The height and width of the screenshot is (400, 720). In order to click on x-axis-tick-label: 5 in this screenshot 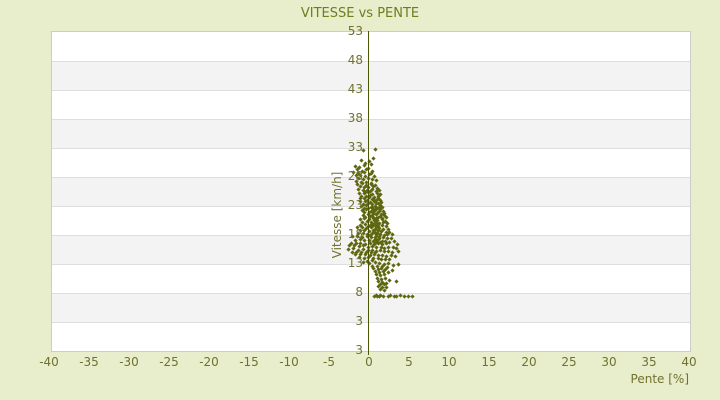, I will do `click(409, 362)`.